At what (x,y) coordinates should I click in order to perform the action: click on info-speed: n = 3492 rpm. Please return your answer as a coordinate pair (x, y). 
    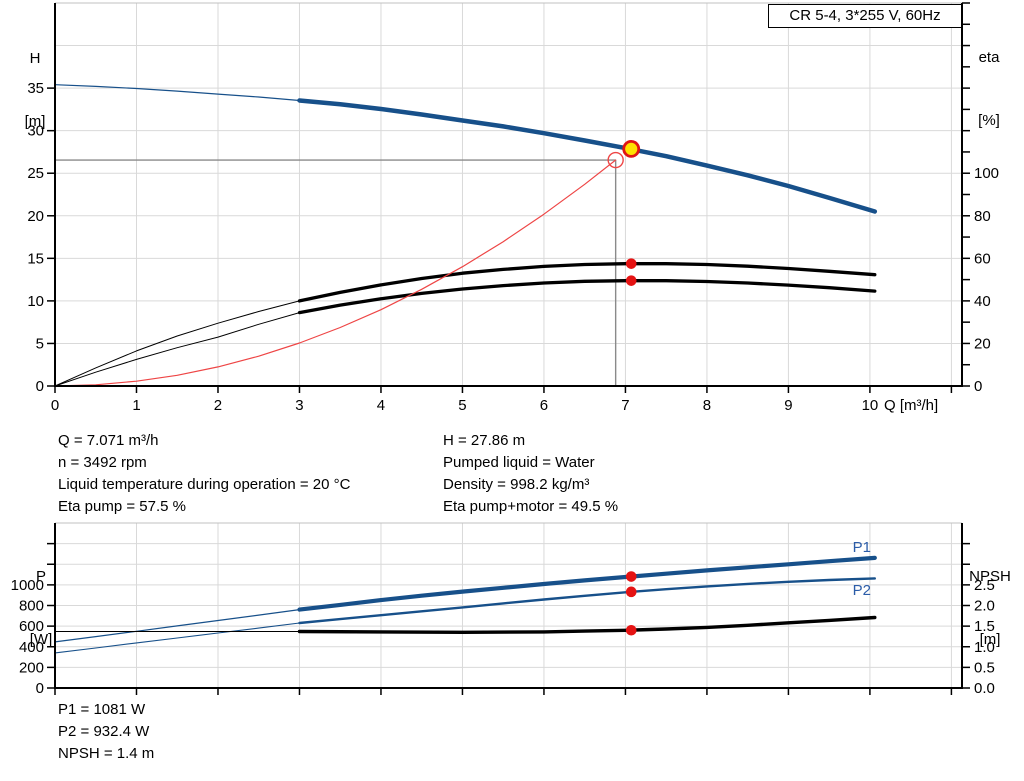
    Looking at the image, I should click on (102, 462).